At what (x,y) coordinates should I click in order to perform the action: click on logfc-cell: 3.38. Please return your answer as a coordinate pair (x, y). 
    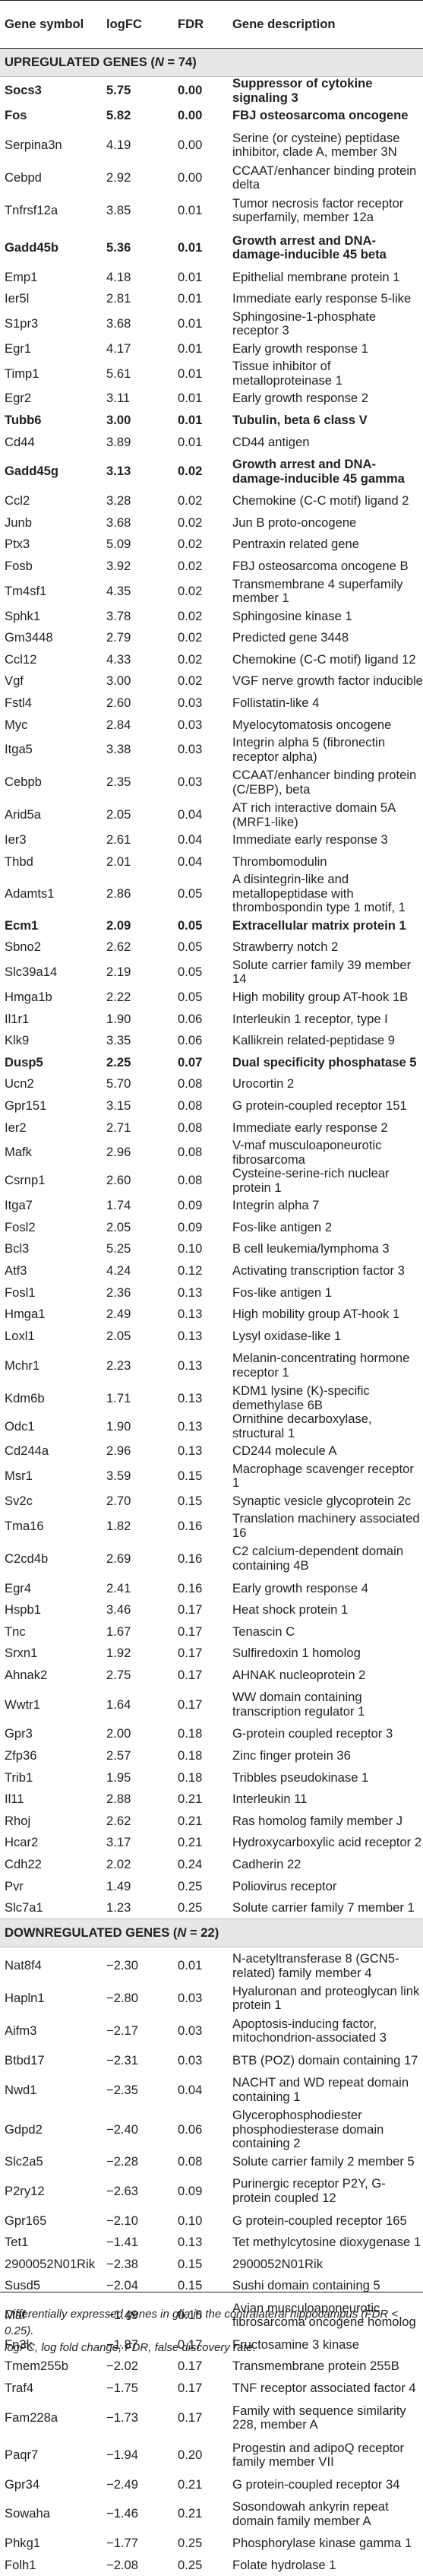
    Looking at the image, I should click on (137, 750).